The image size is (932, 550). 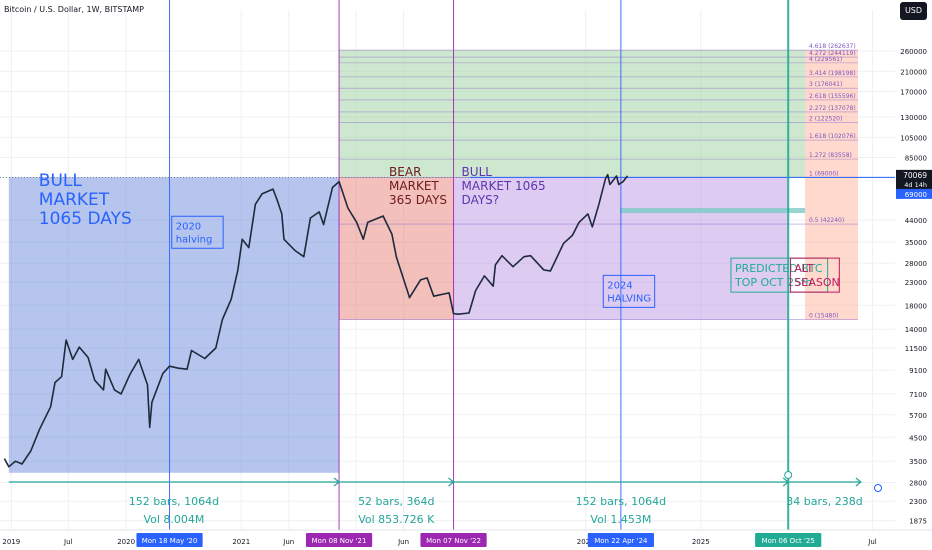 I want to click on time-tick-label: 2025, so click(x=701, y=542).